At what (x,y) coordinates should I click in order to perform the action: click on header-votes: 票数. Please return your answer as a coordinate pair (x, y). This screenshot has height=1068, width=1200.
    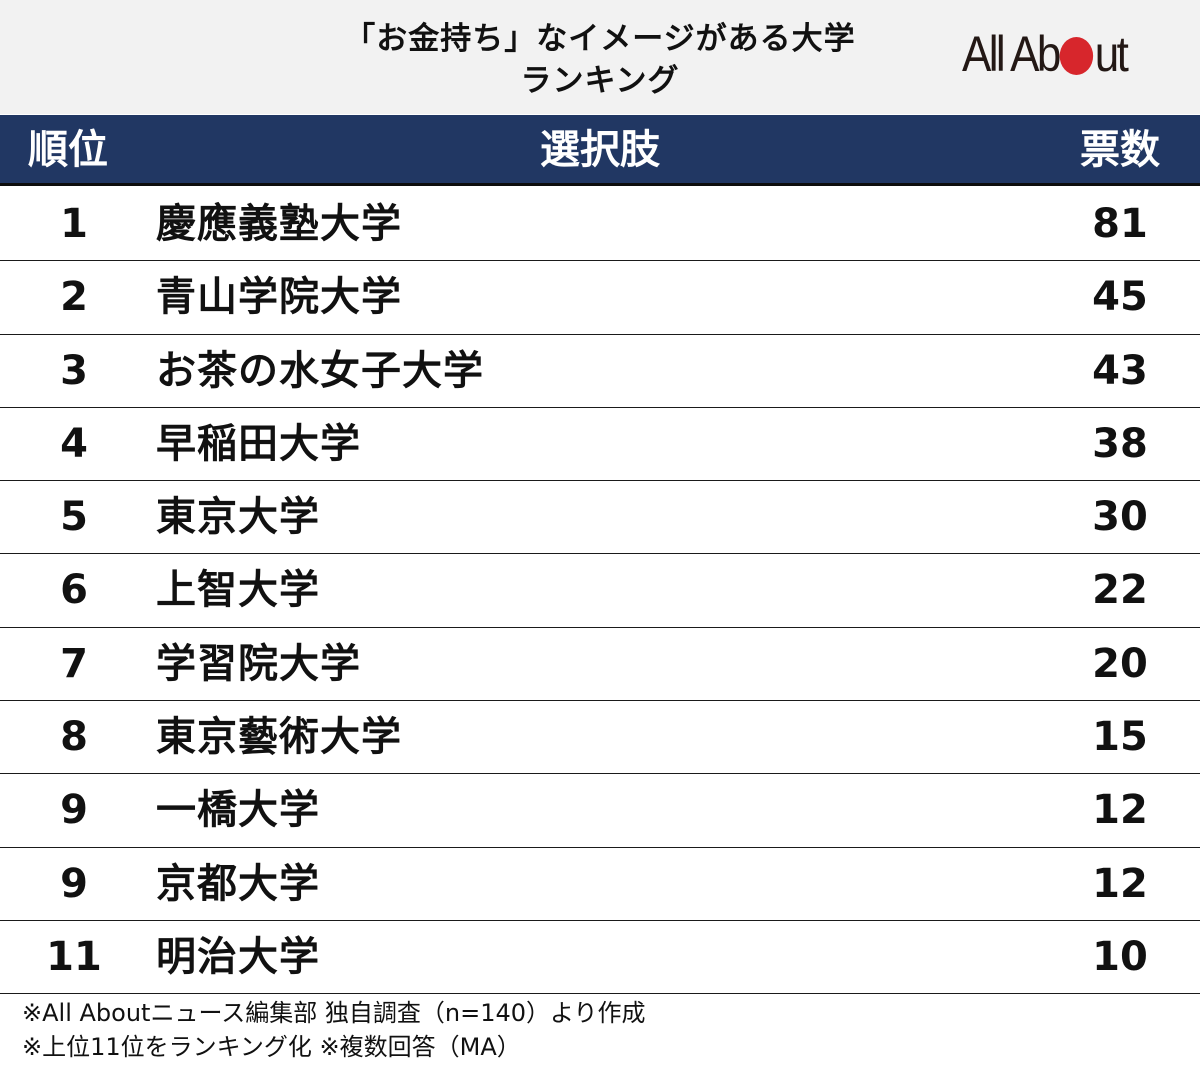
    Looking at the image, I should click on (1120, 150).